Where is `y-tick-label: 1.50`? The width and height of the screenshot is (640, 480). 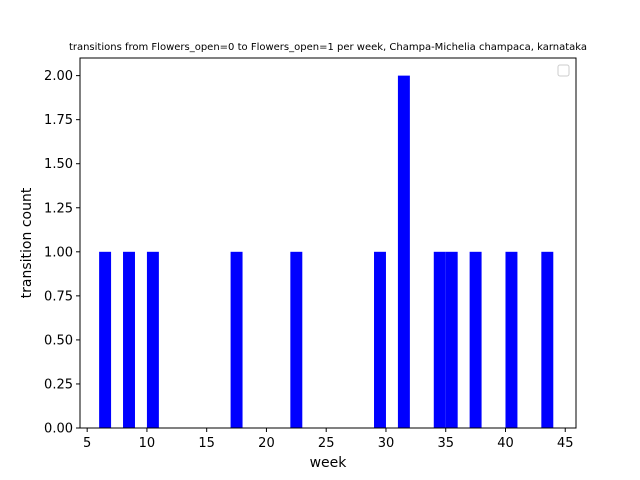 y-tick-label: 1.50 is located at coordinates (58, 164).